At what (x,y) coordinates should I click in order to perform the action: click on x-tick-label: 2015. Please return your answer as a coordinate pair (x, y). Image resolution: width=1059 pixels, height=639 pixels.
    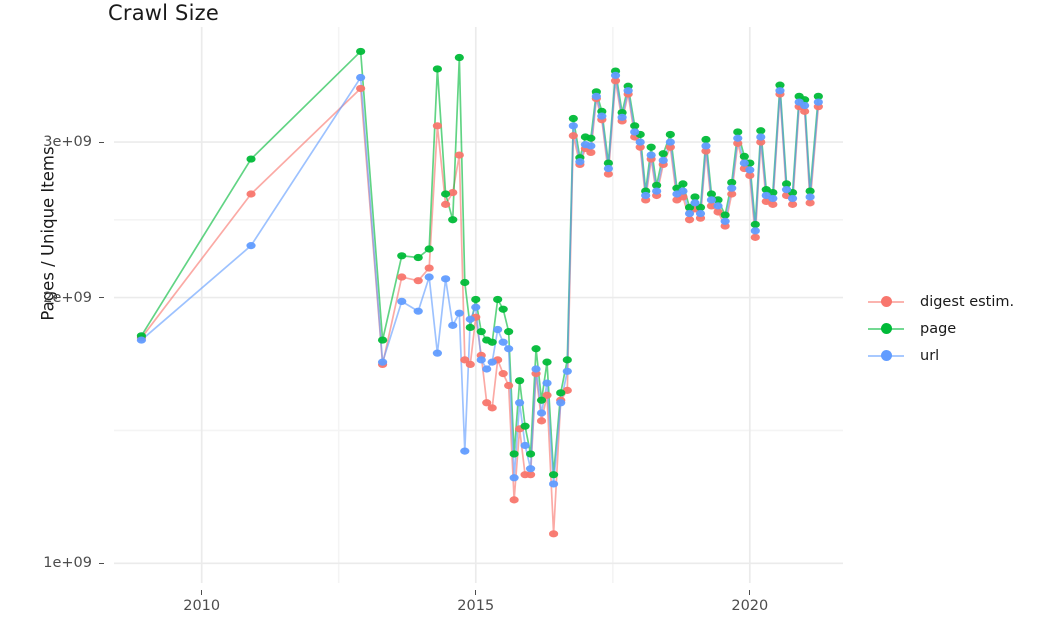
    Looking at the image, I should click on (476, 606).